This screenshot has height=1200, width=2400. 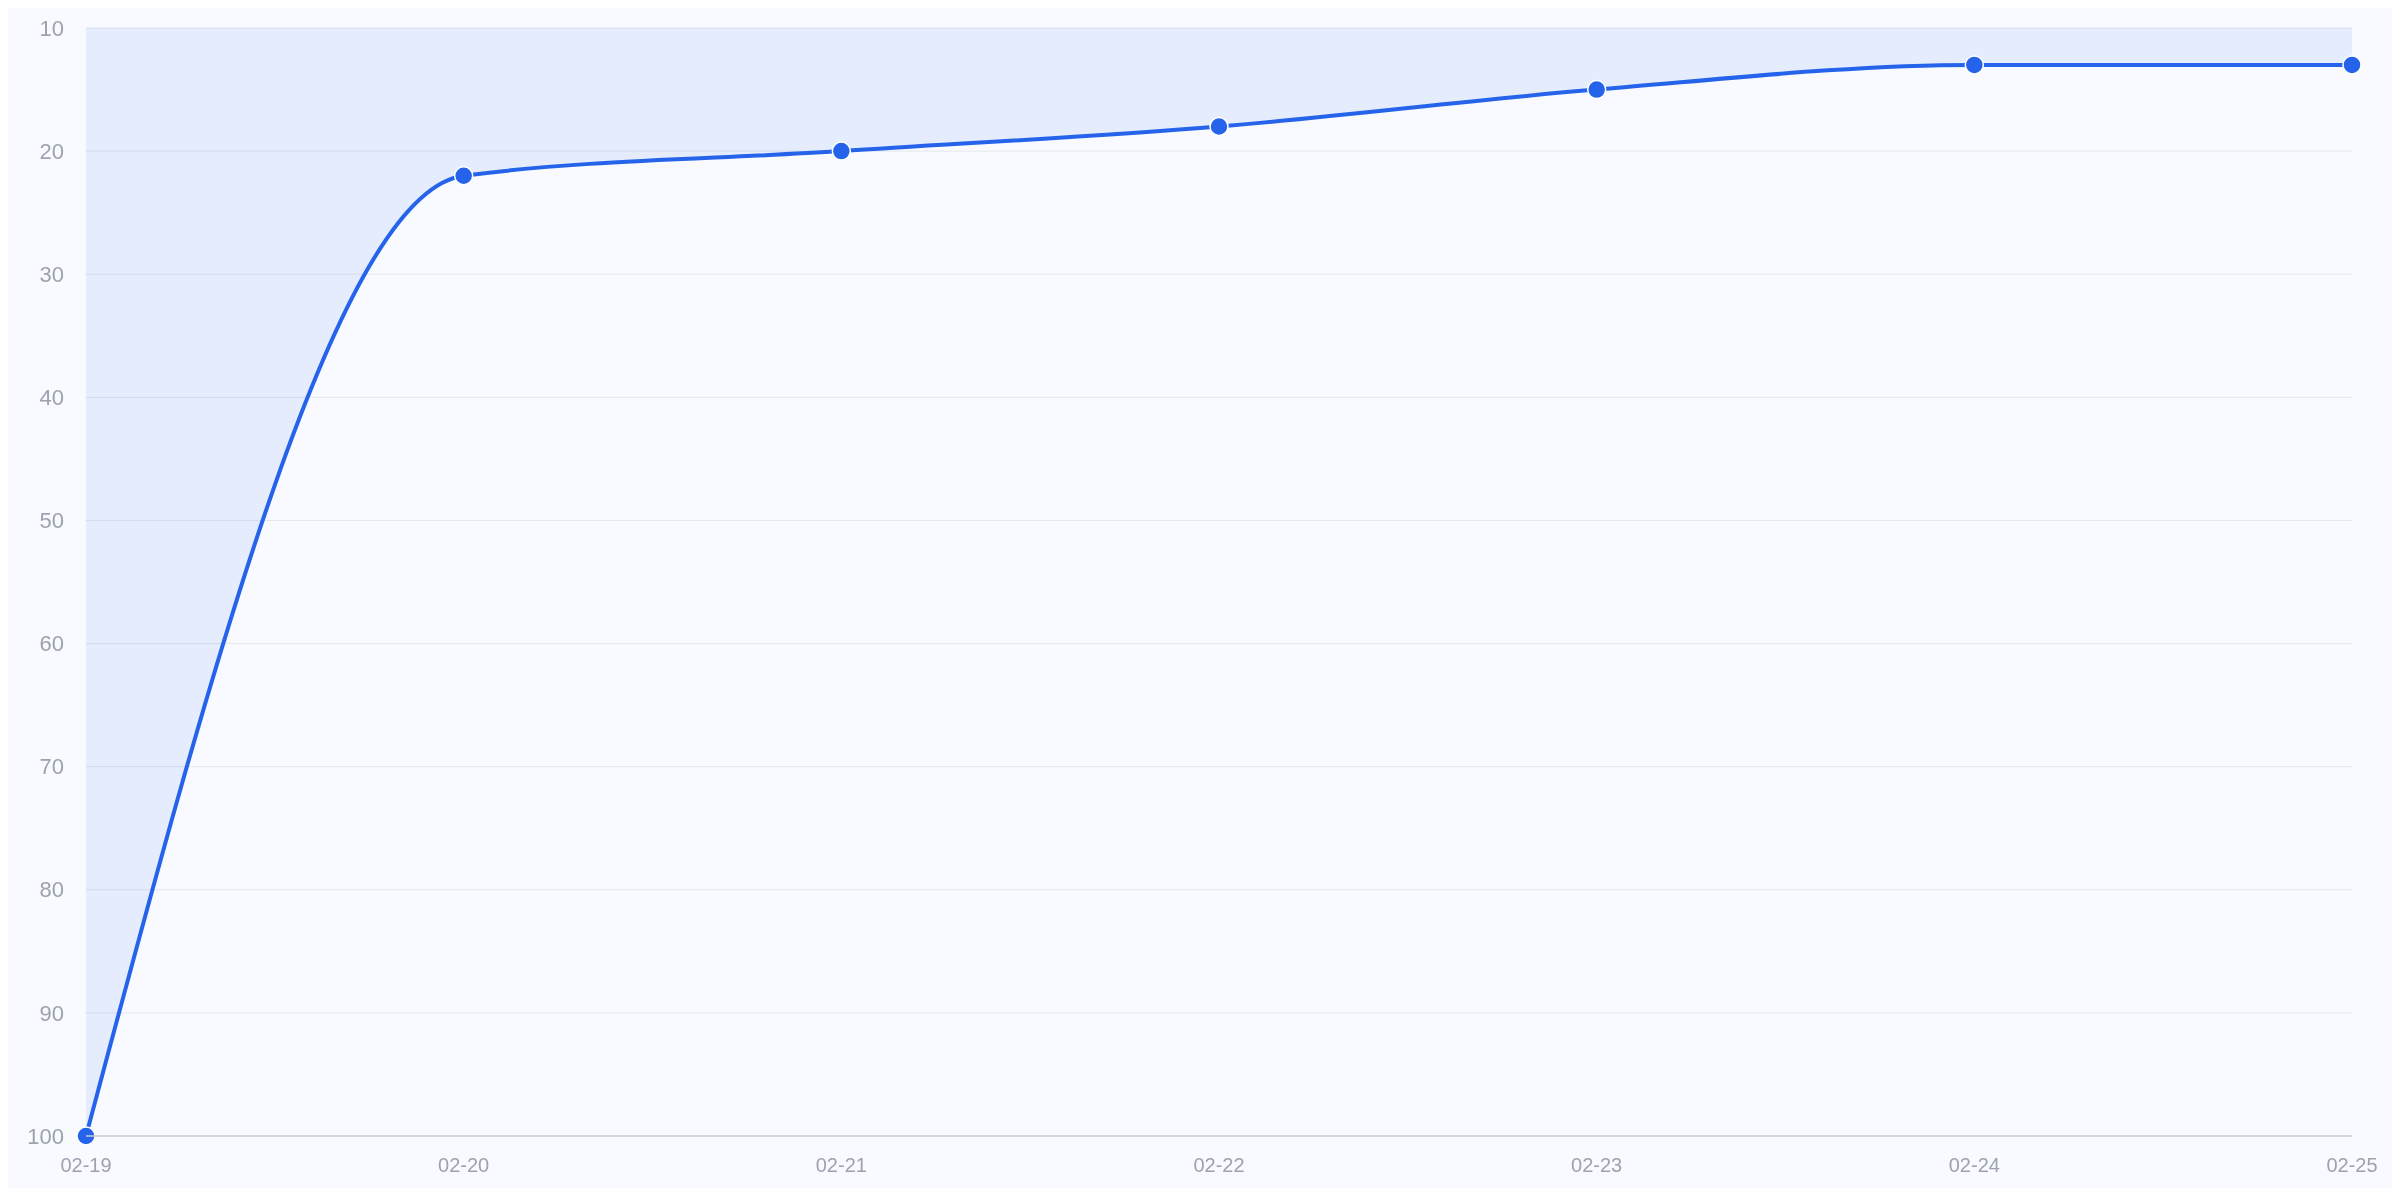 What do you see at coordinates (1219, 1165) in the screenshot?
I see `x-tick-label: 02-22` at bounding box center [1219, 1165].